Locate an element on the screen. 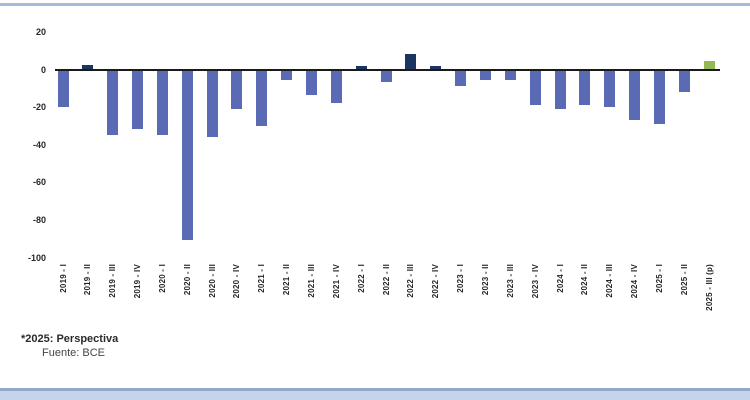 This screenshot has width=750, height=400. x-axis-tick-label: 2019 - IV is located at coordinates (138, 281).